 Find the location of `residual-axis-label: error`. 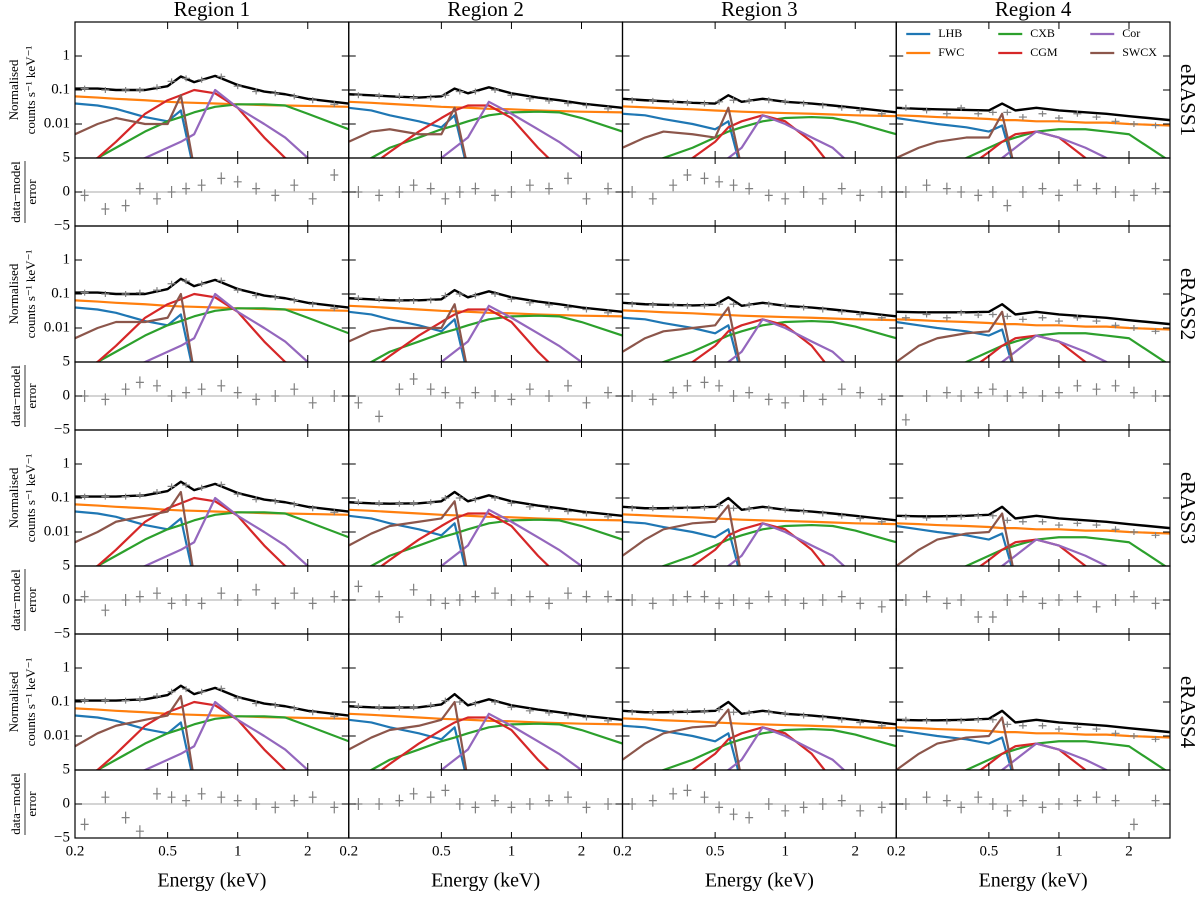

residual-axis-label: error is located at coordinates (31, 192).